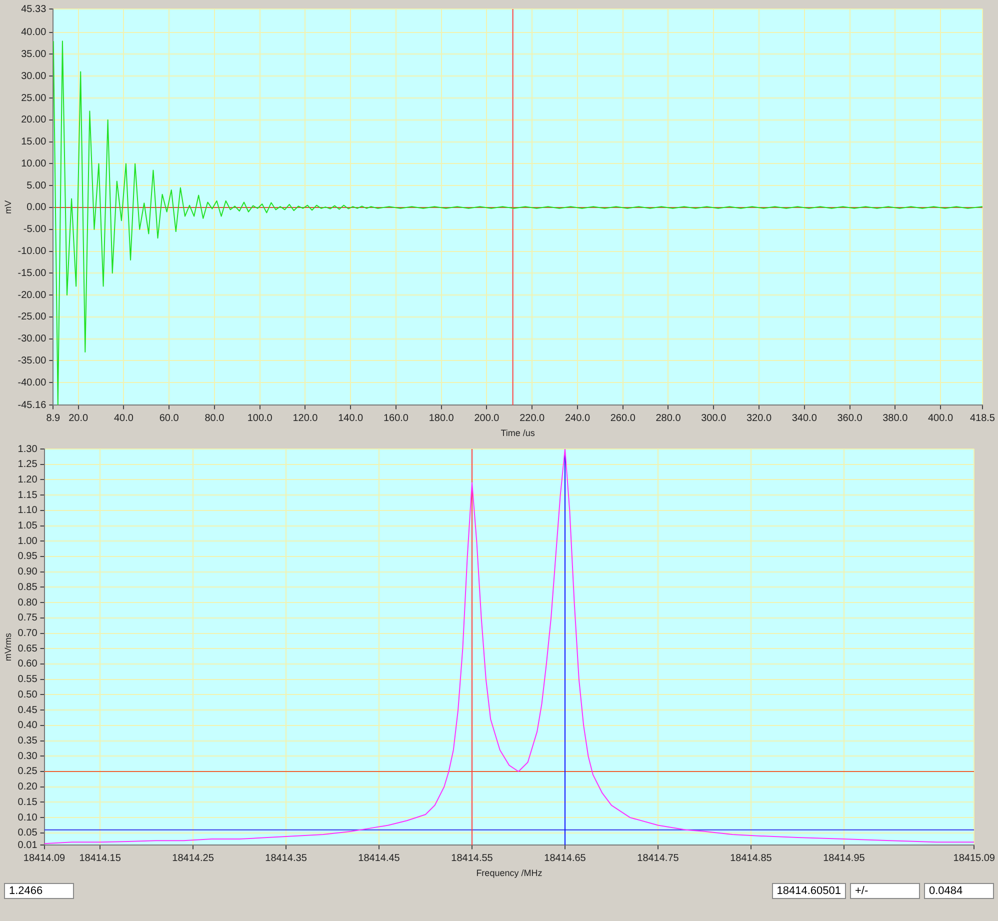 The image size is (998, 921). I want to click on y-tick-label: 0.10, so click(28, 818).